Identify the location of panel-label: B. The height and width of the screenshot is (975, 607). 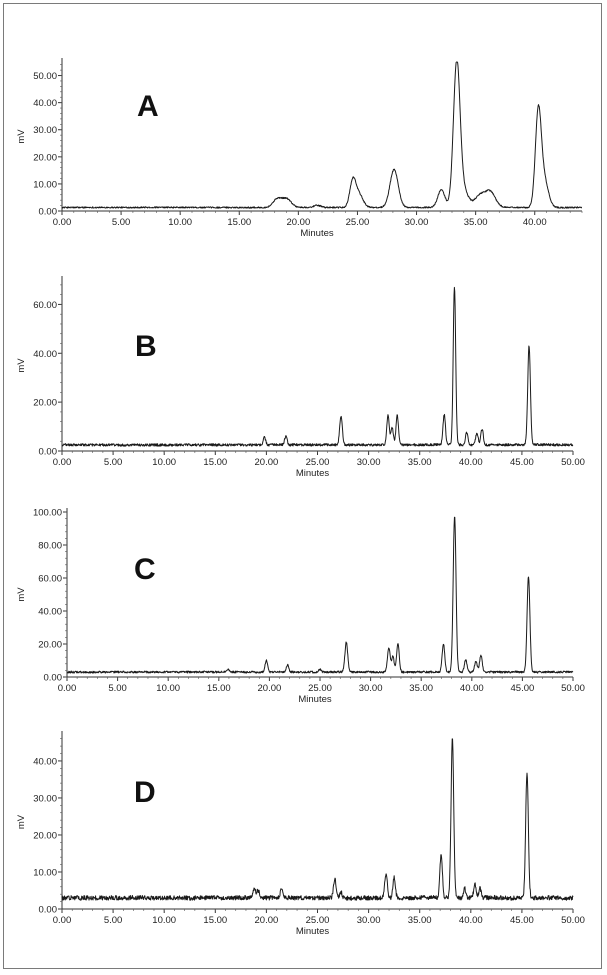
(146, 346).